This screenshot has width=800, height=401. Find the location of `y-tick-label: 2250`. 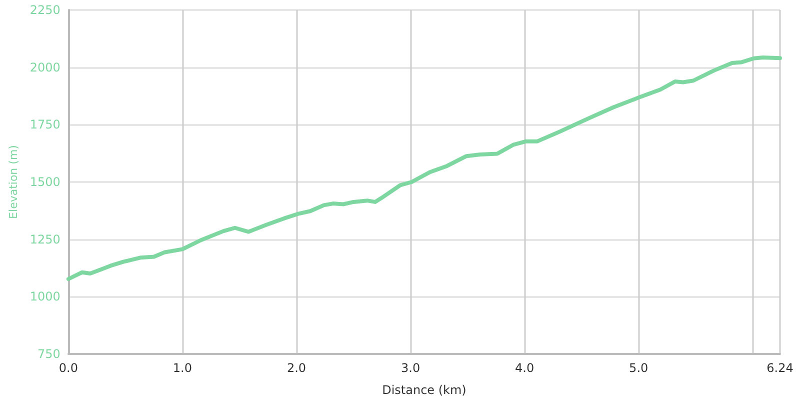

y-tick-label: 2250 is located at coordinates (45, 10).